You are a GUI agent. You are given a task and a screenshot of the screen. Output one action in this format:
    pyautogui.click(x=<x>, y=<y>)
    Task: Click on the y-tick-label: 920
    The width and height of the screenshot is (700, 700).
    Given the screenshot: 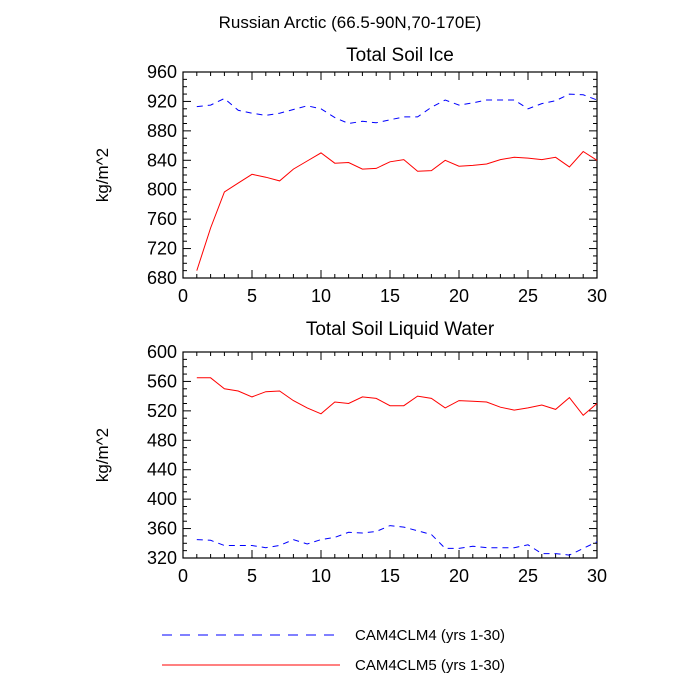 What is the action you would take?
    pyautogui.click(x=162, y=101)
    